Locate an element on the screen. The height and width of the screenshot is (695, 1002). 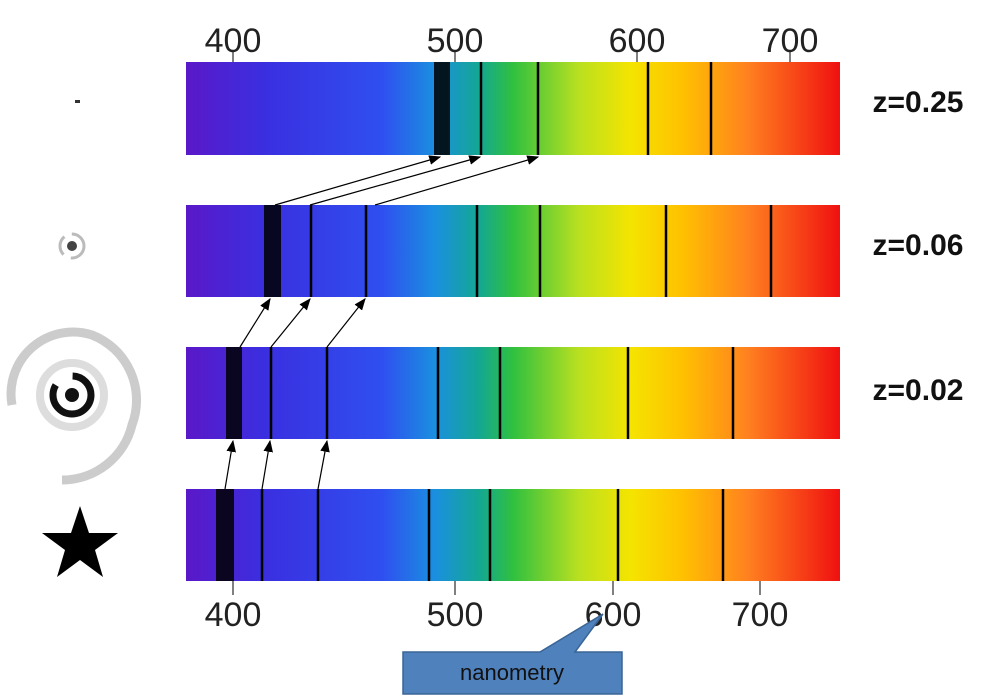
top-axis: 400 500 600 700 is located at coordinates (511, 42).